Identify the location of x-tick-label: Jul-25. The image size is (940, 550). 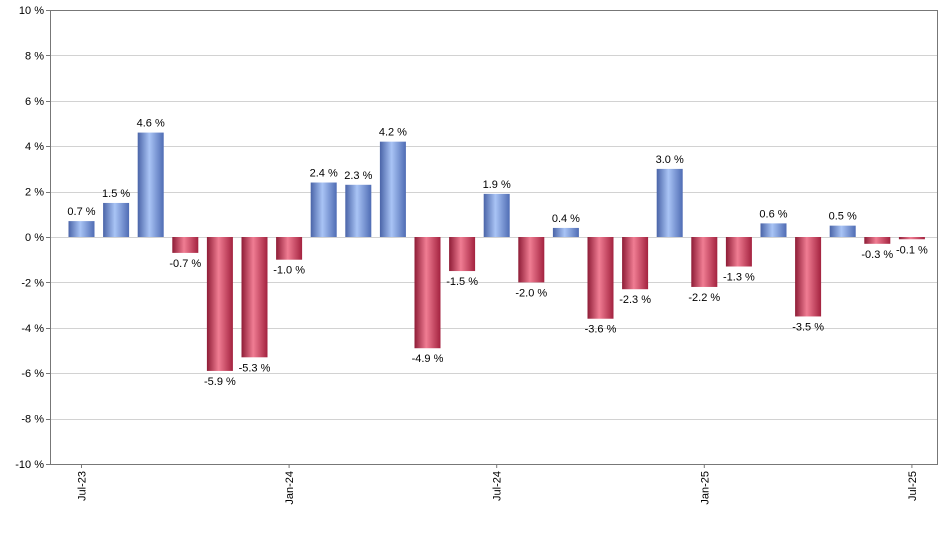
(913, 486).